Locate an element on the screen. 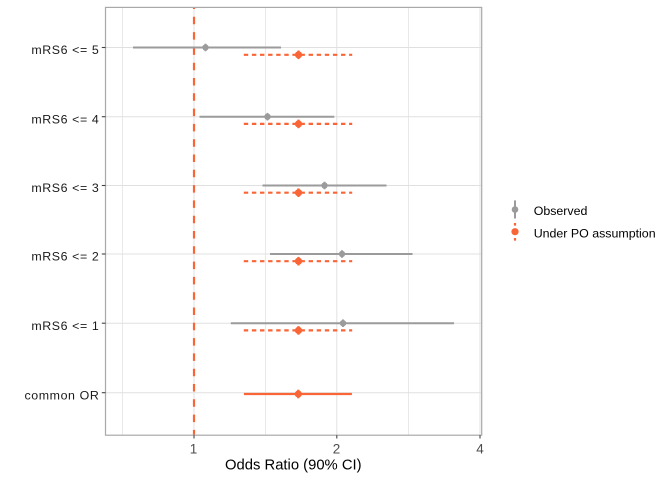 The image size is (672, 485). svg-text: mRS6 <= 5 is located at coordinates (65, 50).